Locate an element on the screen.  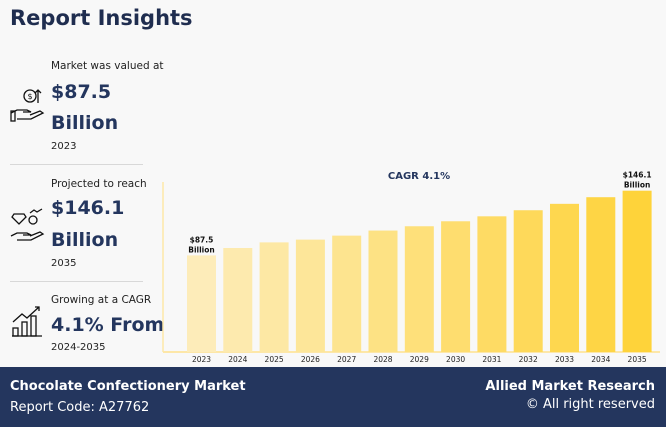
bar-2030 is located at coordinates (456, 286).